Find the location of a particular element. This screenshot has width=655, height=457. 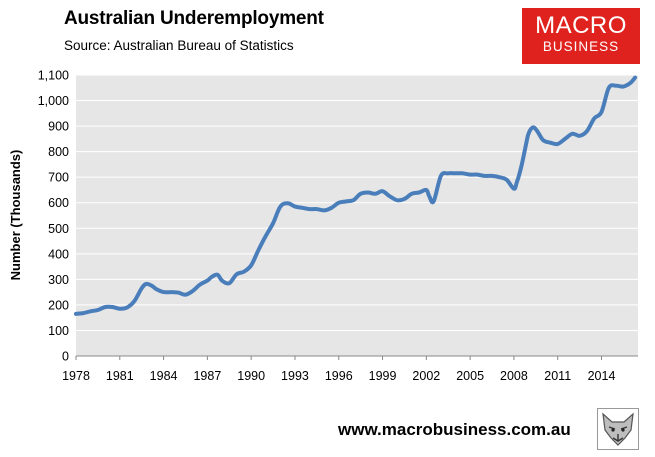

x-tick-label: 1984 is located at coordinates (164, 376).